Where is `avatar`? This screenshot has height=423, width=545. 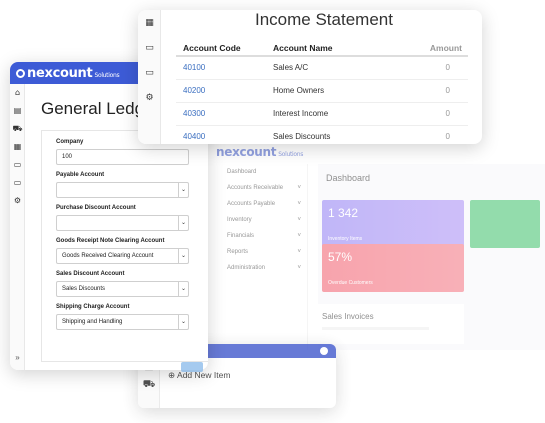
avatar is located at coordinates (324, 351).